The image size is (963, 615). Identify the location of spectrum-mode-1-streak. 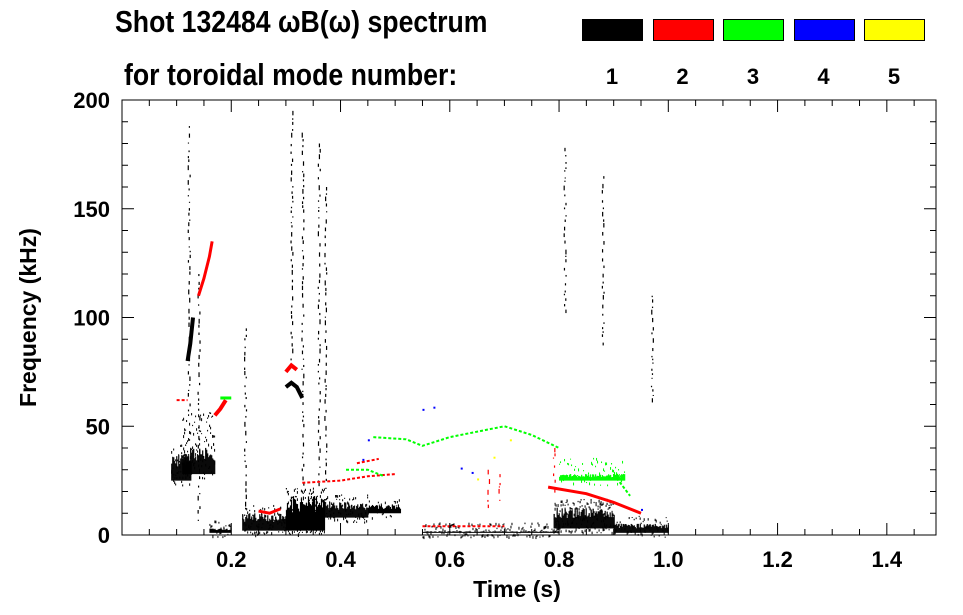
(652, 349).